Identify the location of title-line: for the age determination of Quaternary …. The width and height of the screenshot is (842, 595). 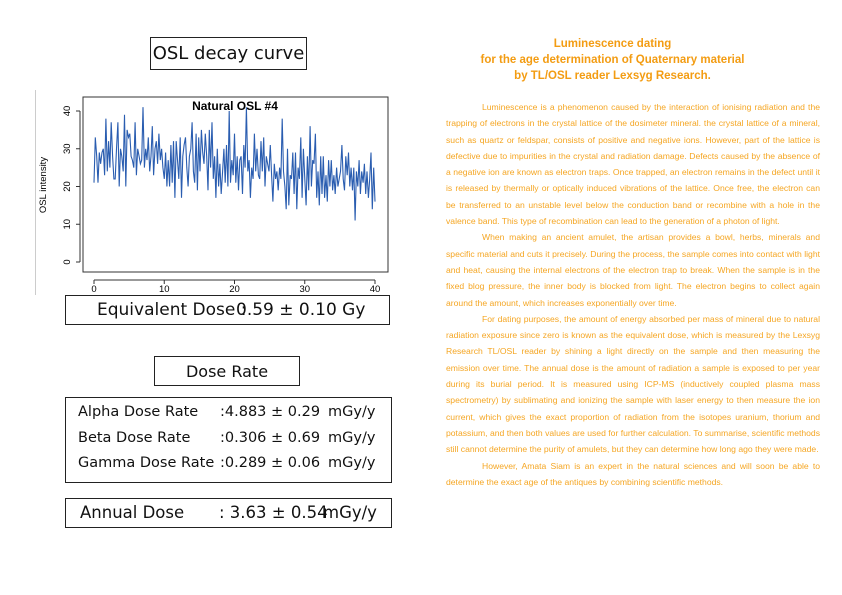
(612, 60).